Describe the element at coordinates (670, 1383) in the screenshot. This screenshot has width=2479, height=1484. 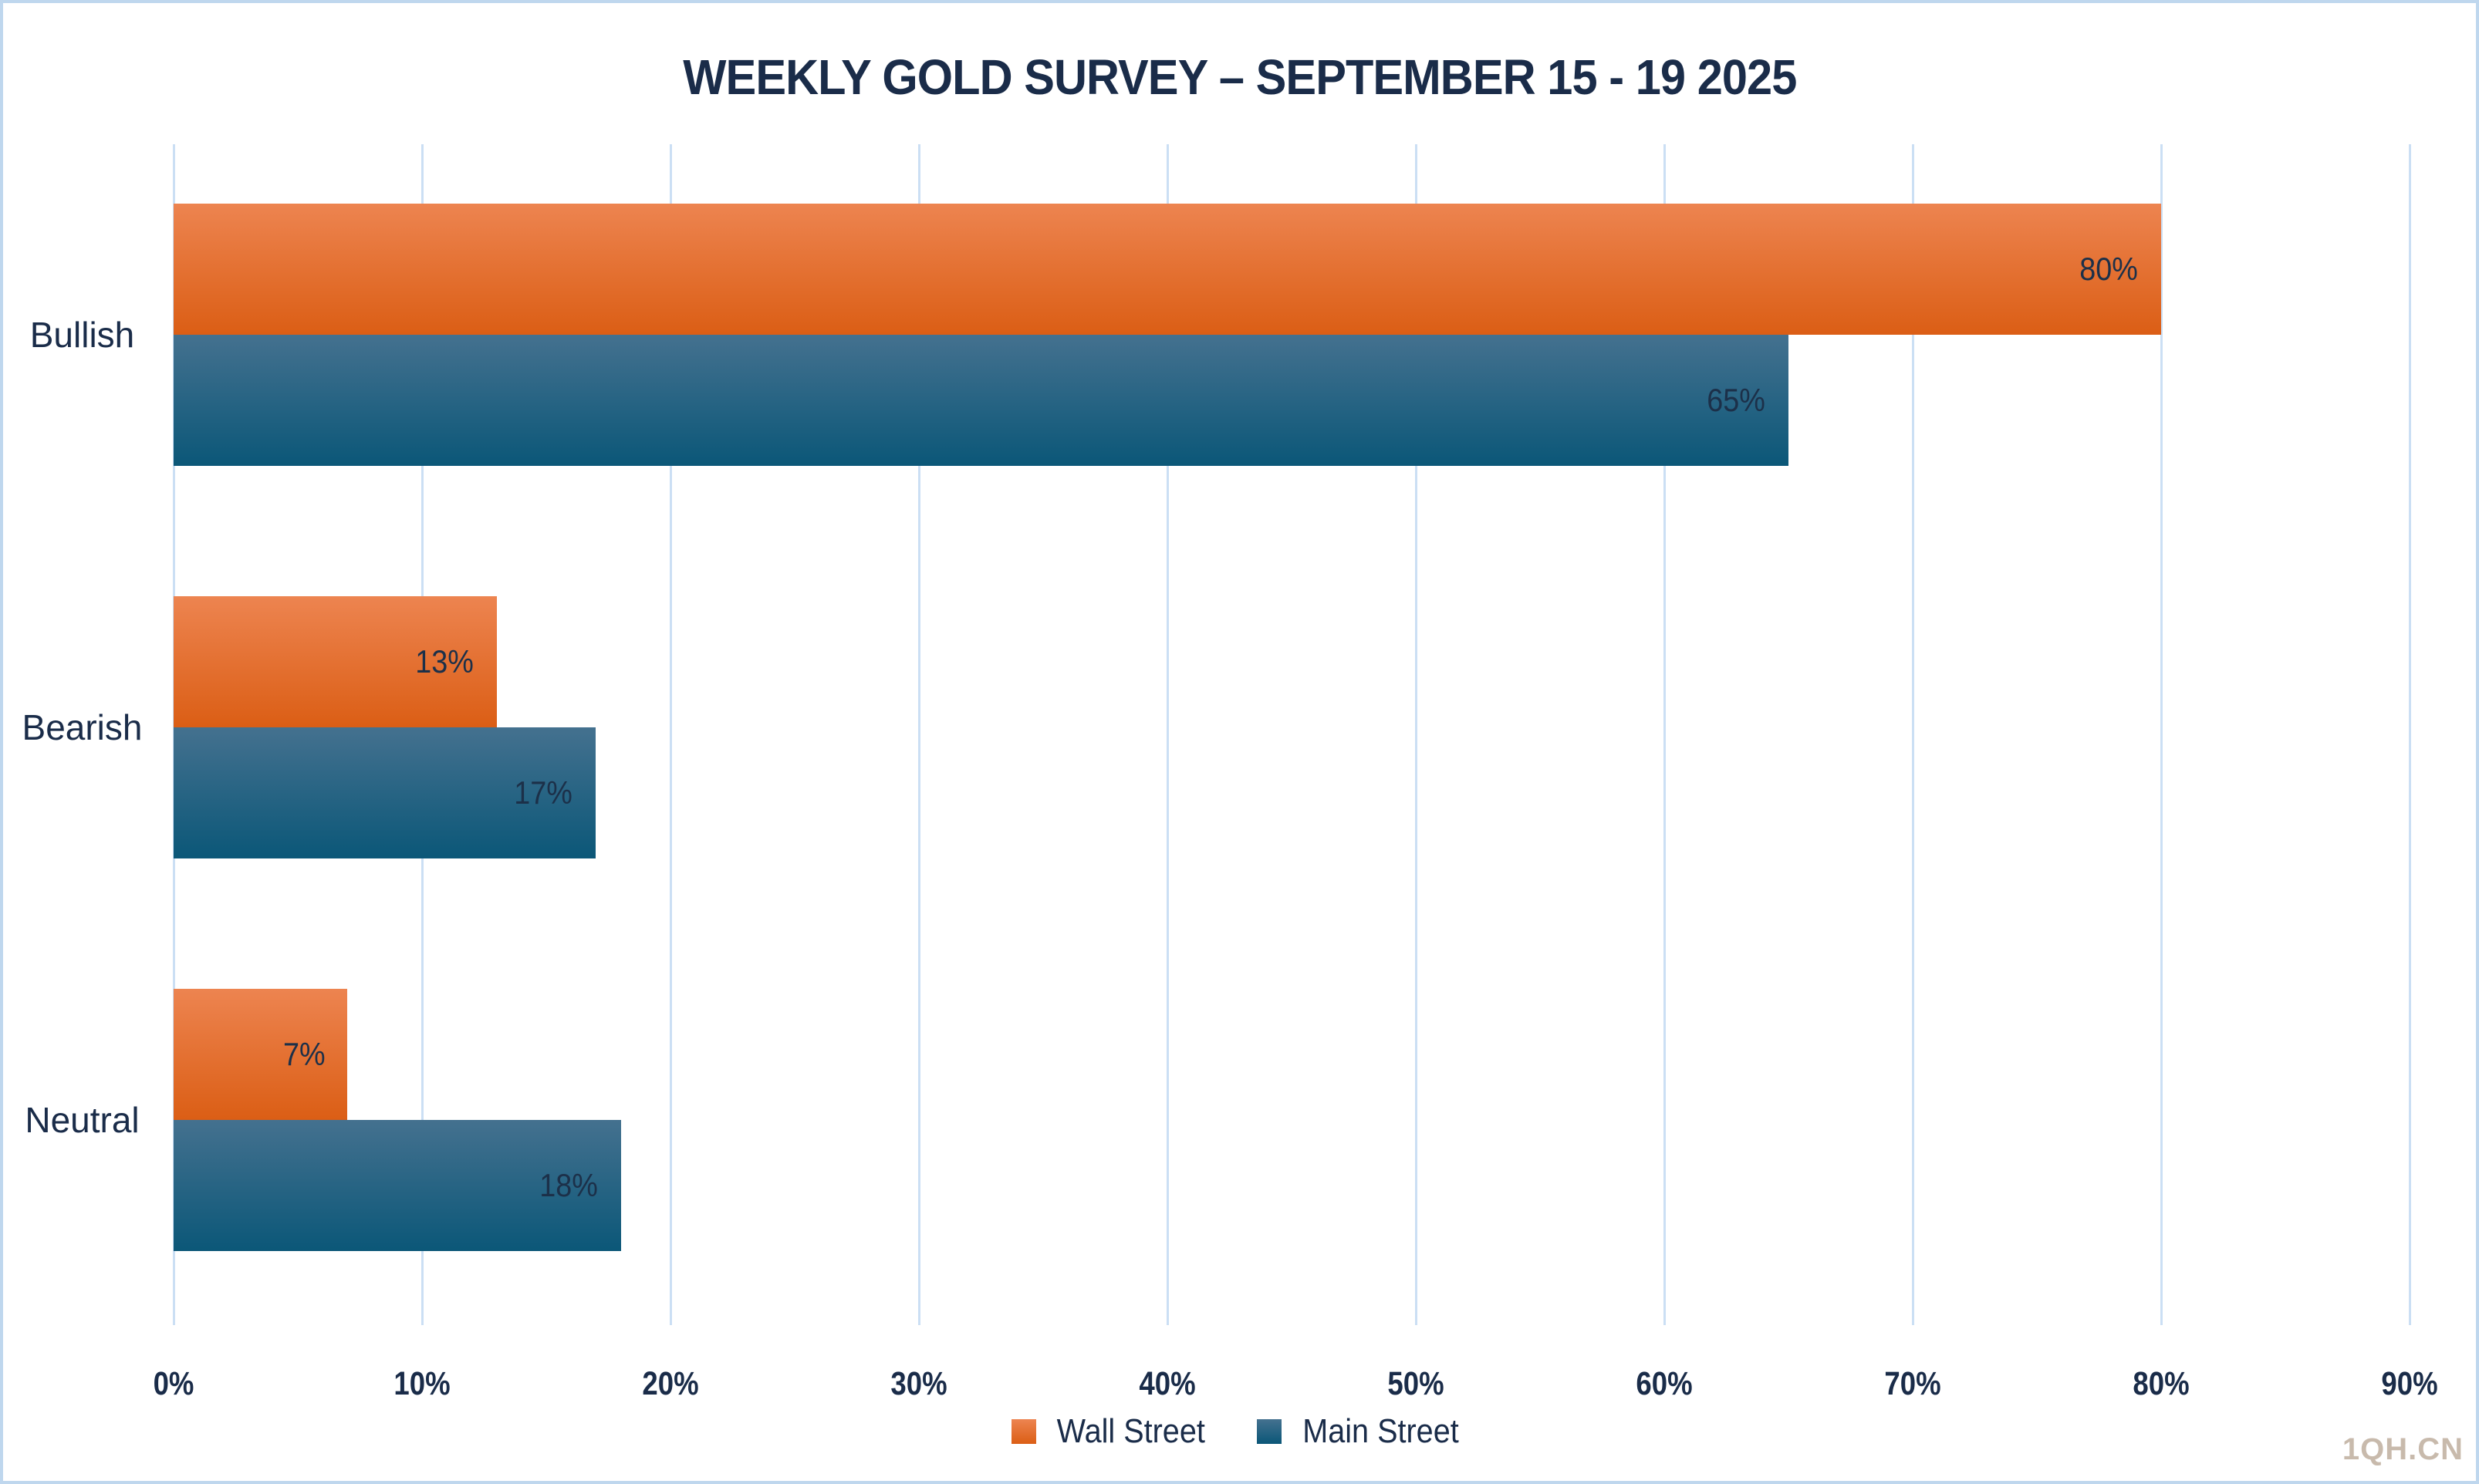
I see `x-tick-label: 20%` at that location.